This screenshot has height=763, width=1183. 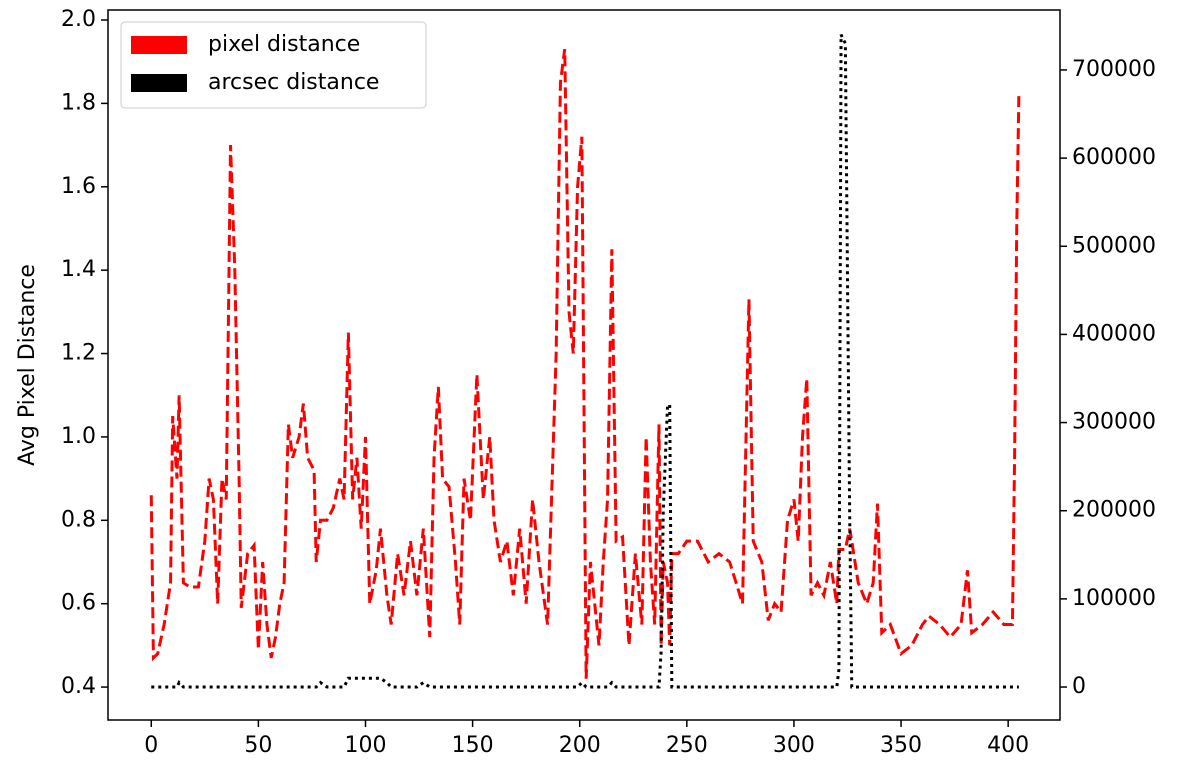 I want to click on x-tick-label: 200, so click(x=580, y=745).